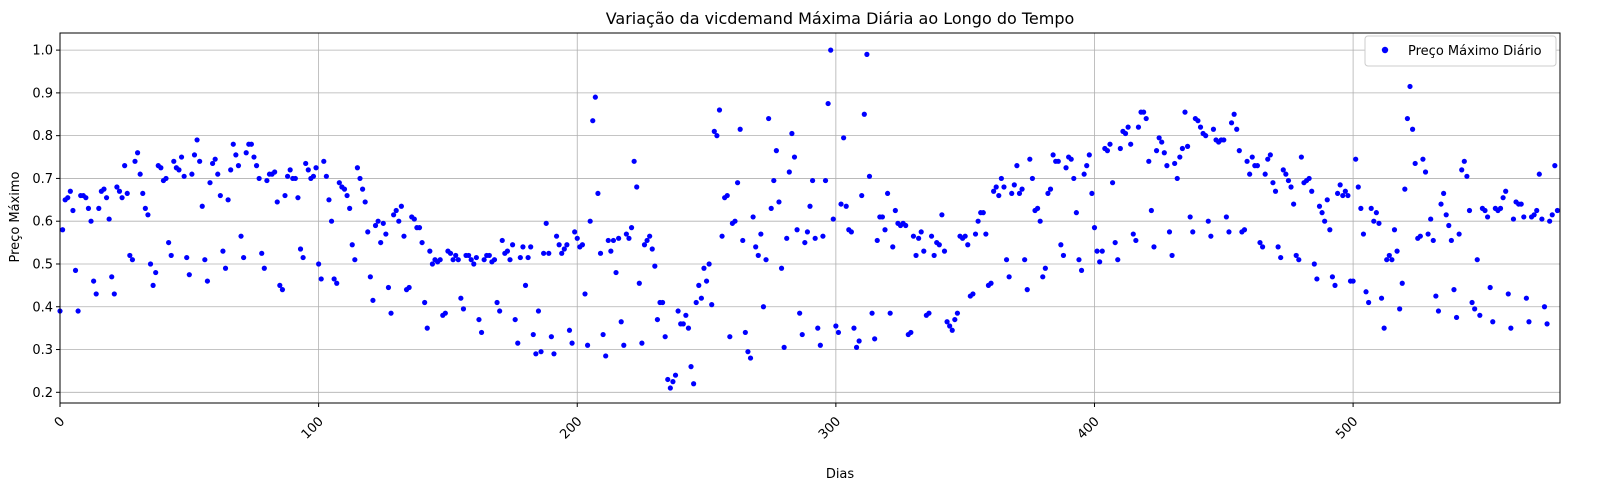 The image size is (1621, 485). Describe the element at coordinates (42, 264) in the screenshot. I see `y-tick-label: 0.5` at that location.